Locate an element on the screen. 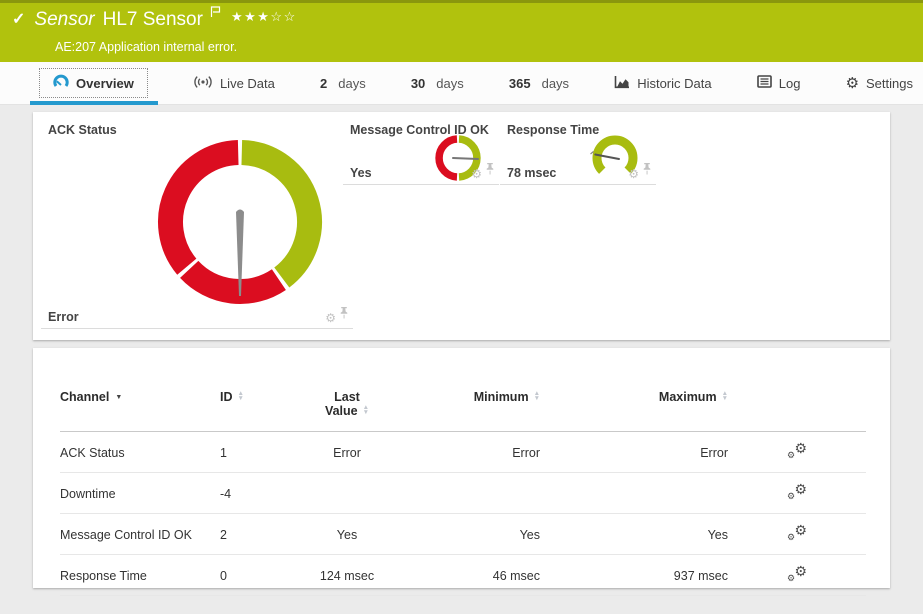  tab-historic-data-label: Historic Data is located at coordinates (674, 83).